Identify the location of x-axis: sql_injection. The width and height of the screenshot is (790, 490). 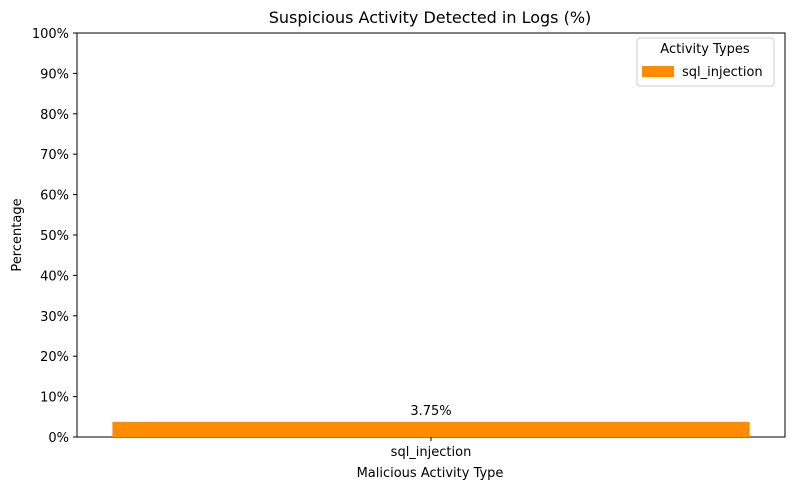
(431, 448).